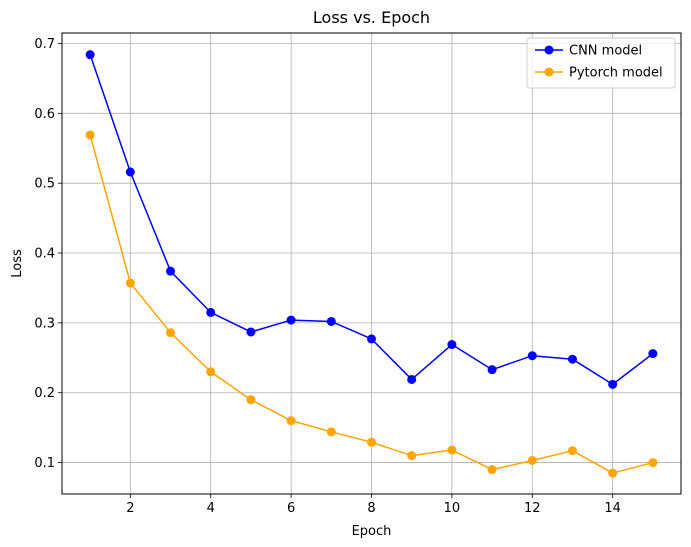 This screenshot has height=547, width=691. What do you see at coordinates (130, 508) in the screenshot?
I see `x-tick-label: 2` at bounding box center [130, 508].